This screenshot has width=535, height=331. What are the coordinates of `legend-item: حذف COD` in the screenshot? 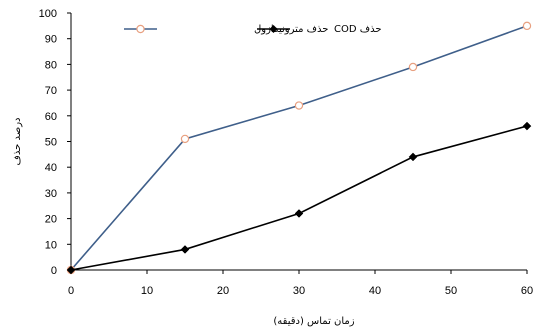 It's located at (319, 29).